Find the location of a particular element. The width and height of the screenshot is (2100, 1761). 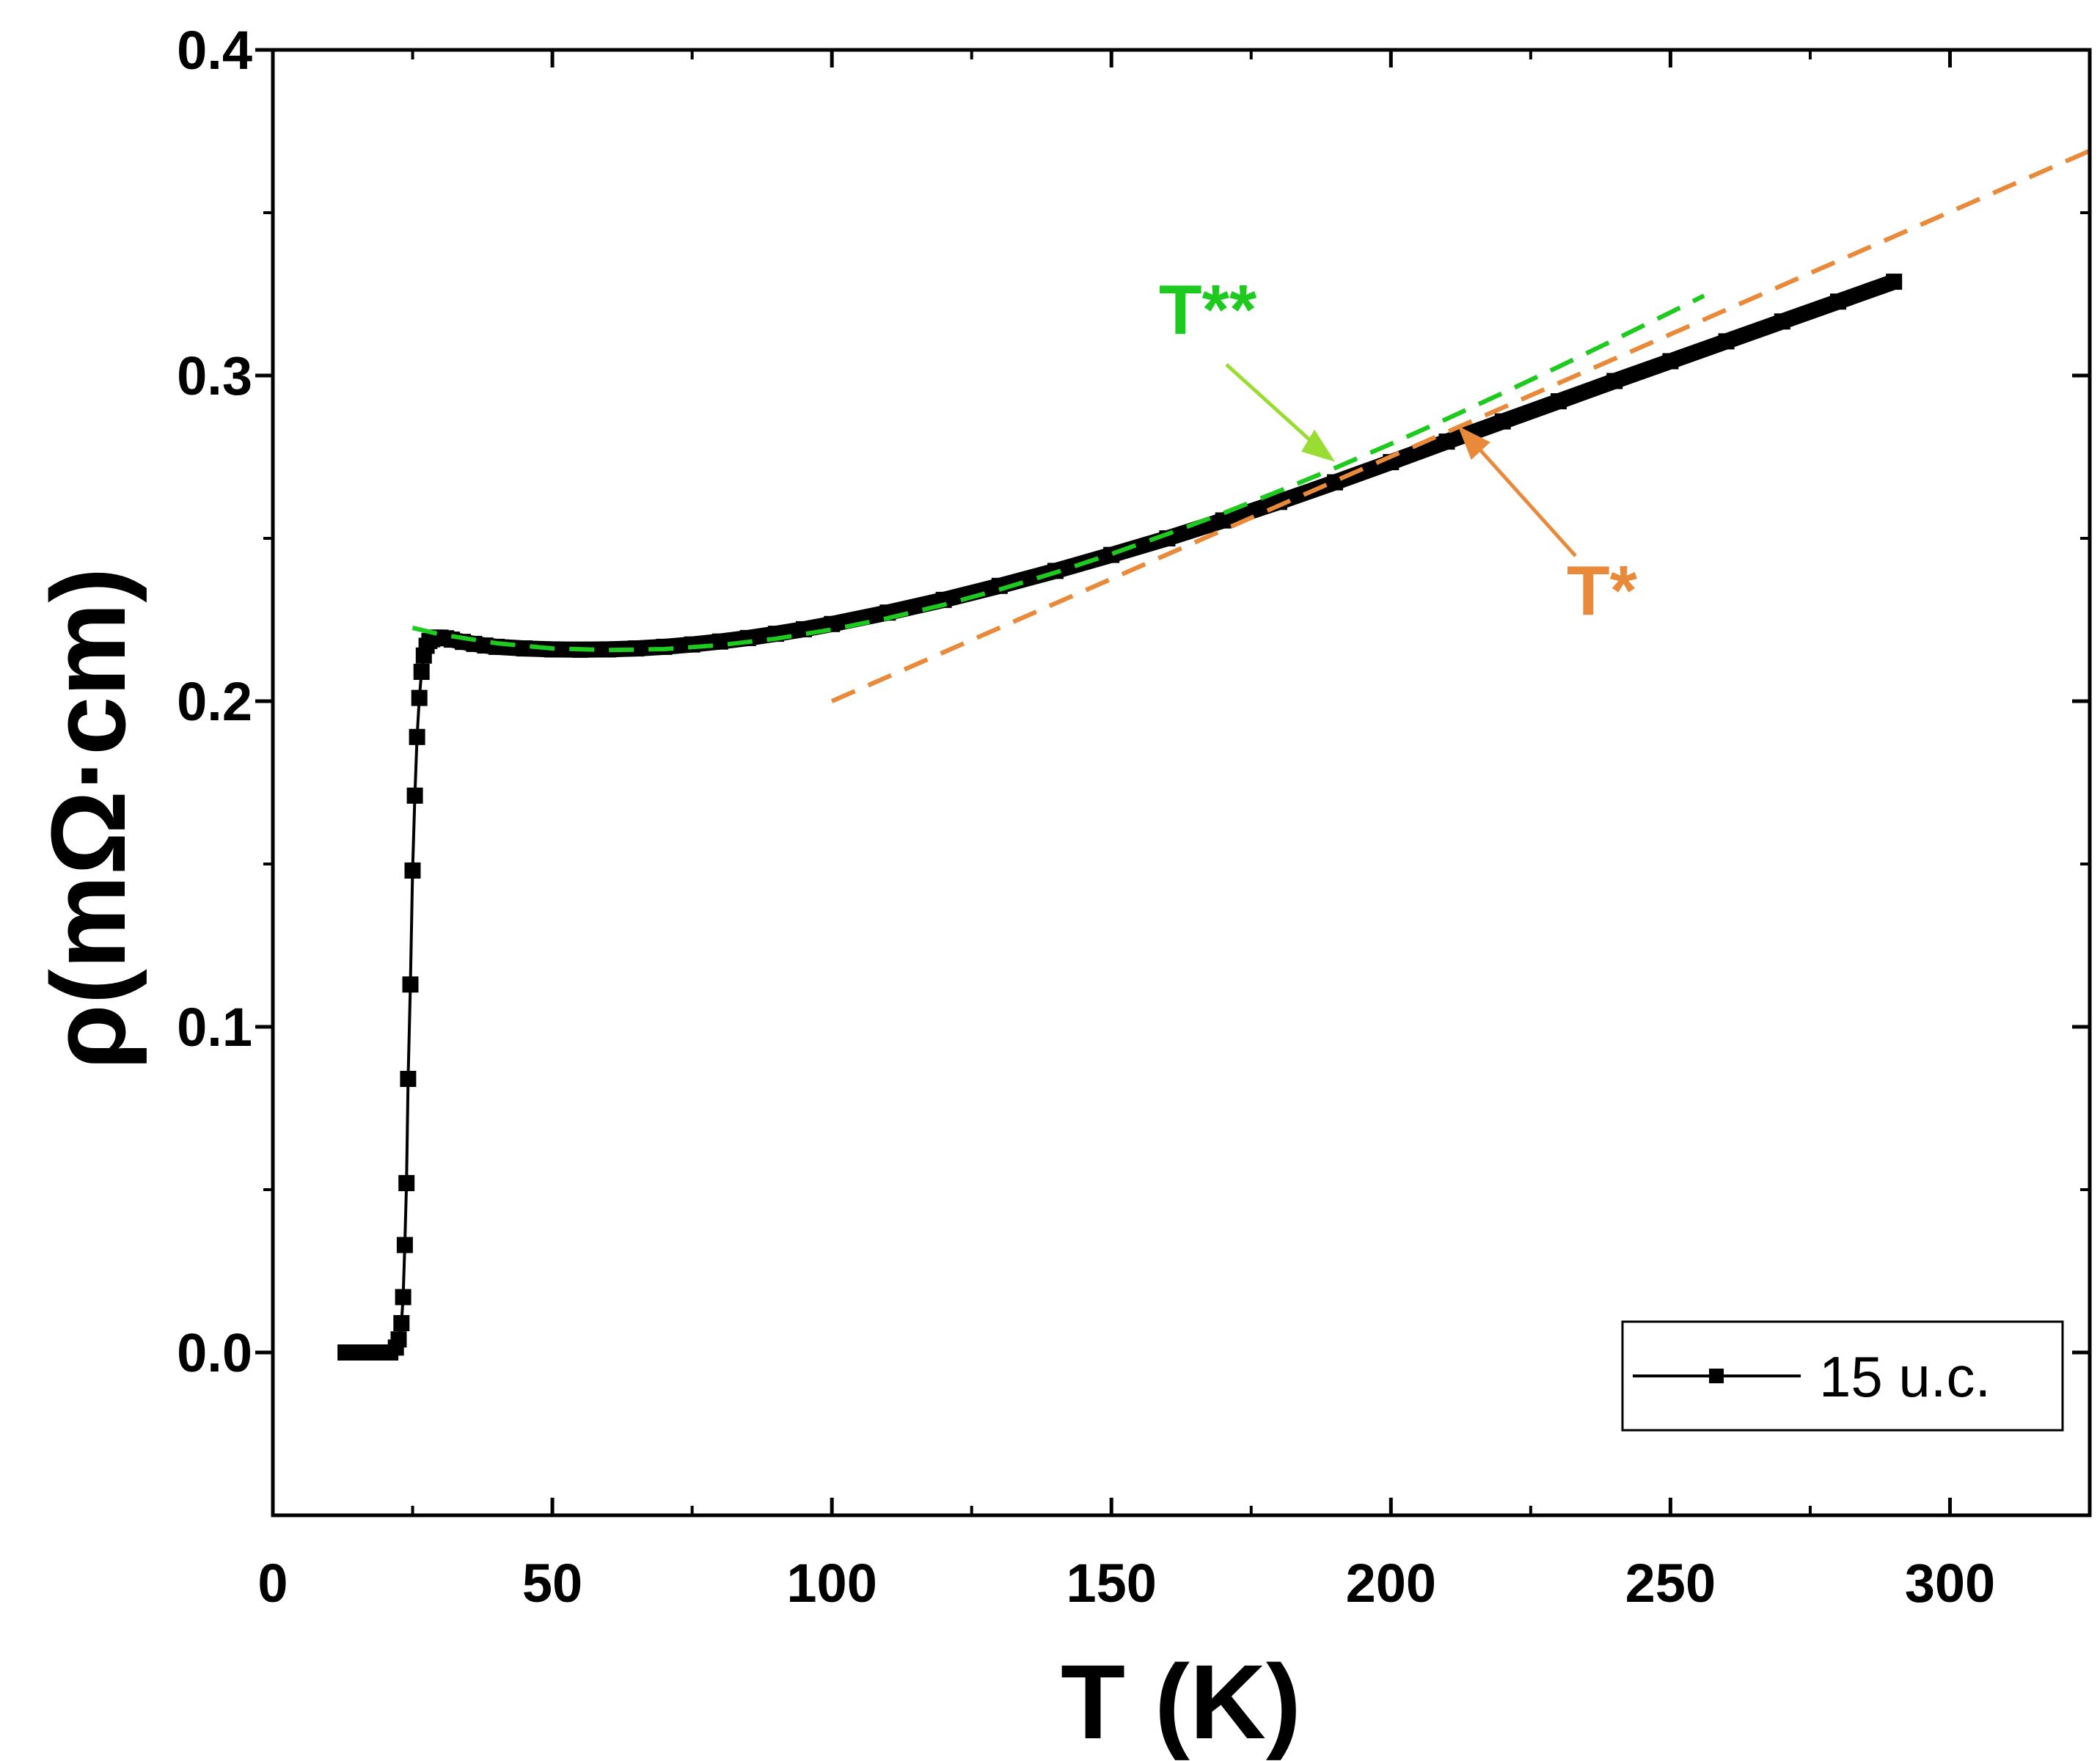

x-tick-label: 0 is located at coordinates (272, 1584).